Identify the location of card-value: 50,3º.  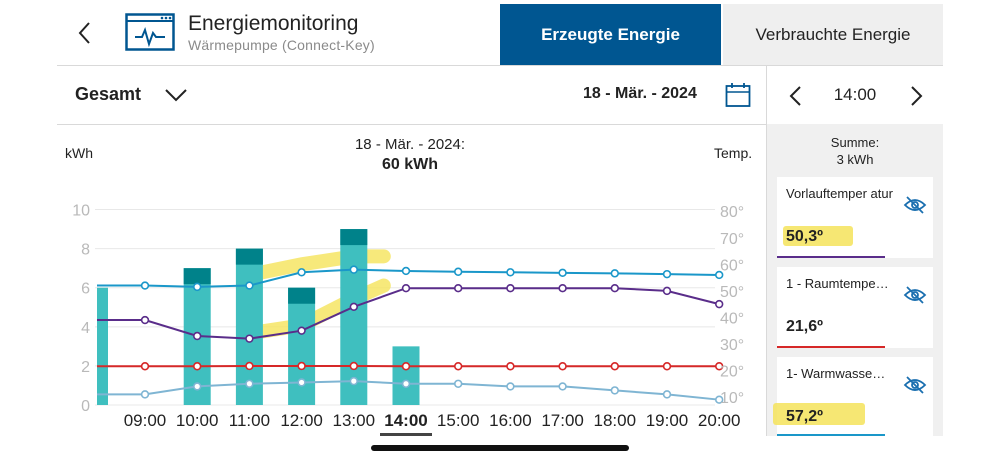
(804, 236).